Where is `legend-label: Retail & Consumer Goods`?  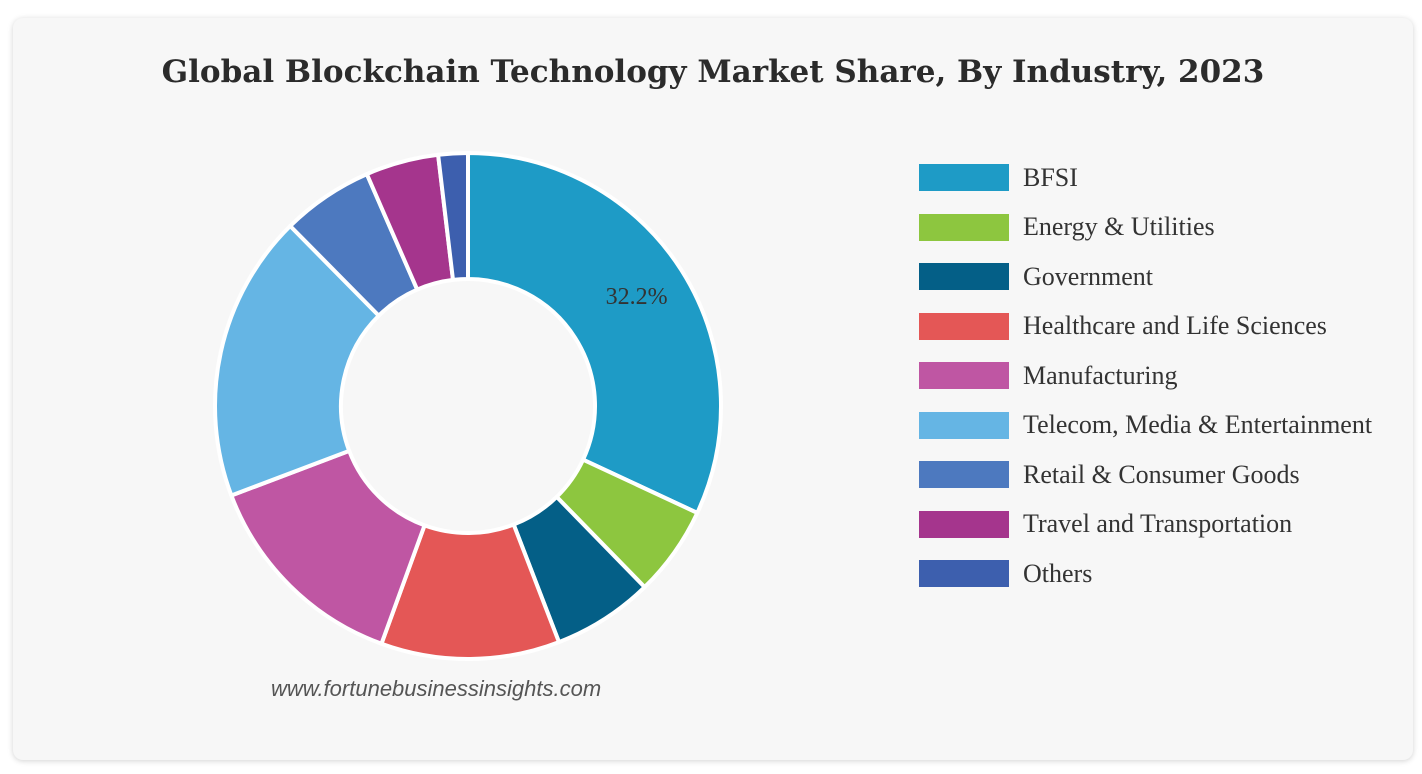
legend-label: Retail & Consumer Goods is located at coordinates (1161, 474).